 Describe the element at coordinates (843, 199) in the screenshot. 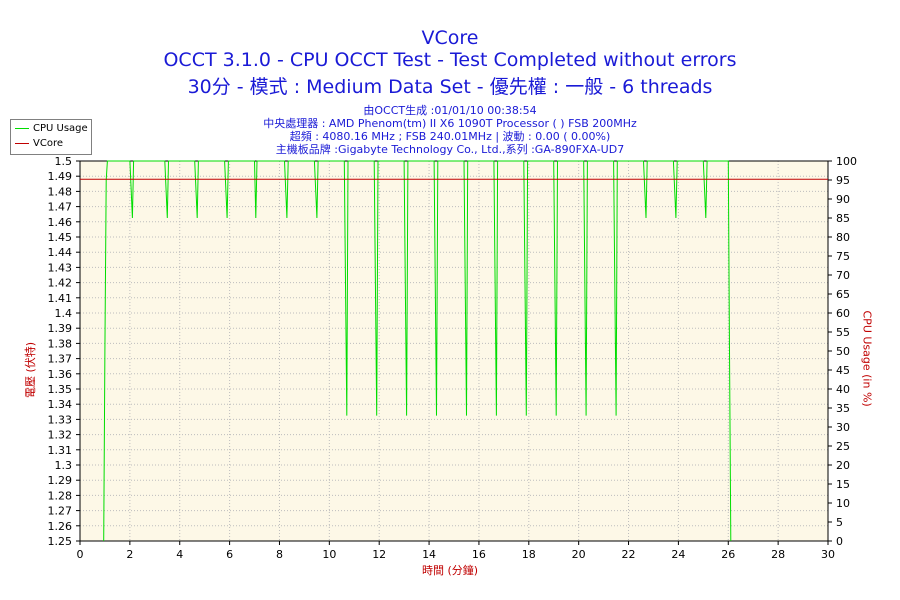

I see `y-right-tick-label-90: 90` at that location.